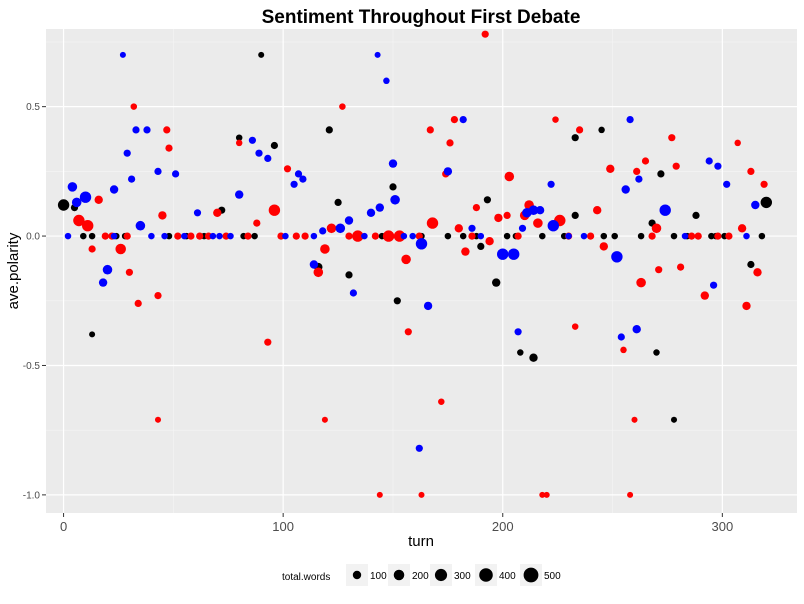 This screenshot has width=804, height=604. What do you see at coordinates (32, 366) in the screenshot?
I see `y-tick-label: -0.5` at bounding box center [32, 366].